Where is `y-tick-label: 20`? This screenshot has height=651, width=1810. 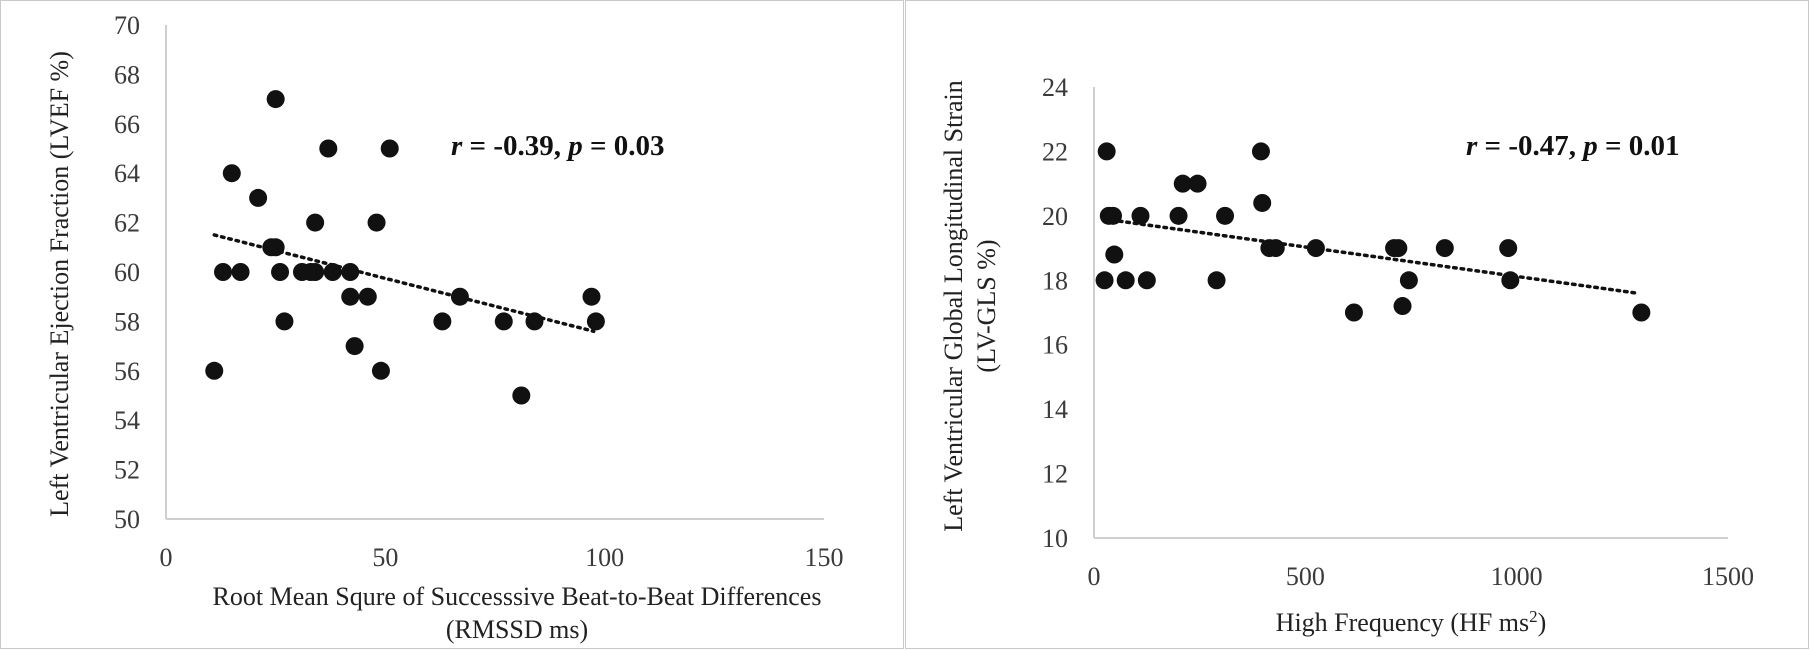
y-tick-label: 20 is located at coordinates (1055, 216).